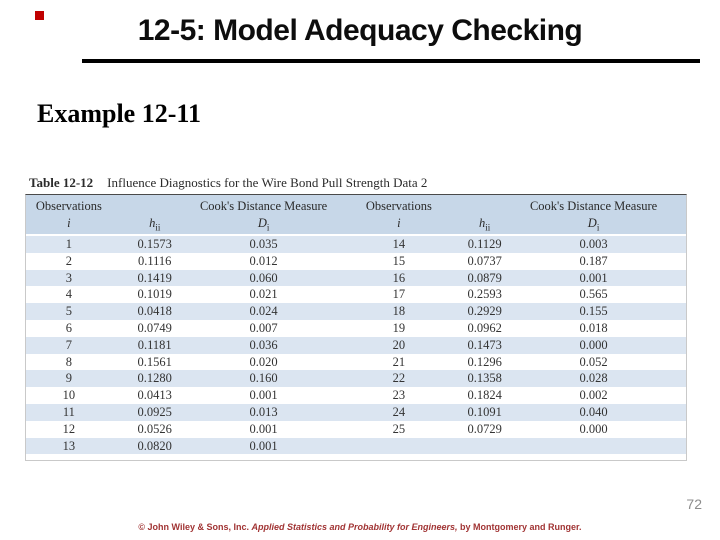 Image resolution: width=720 pixels, height=540 pixels. What do you see at coordinates (69, 428) in the screenshot?
I see `table-cell: 12` at bounding box center [69, 428].